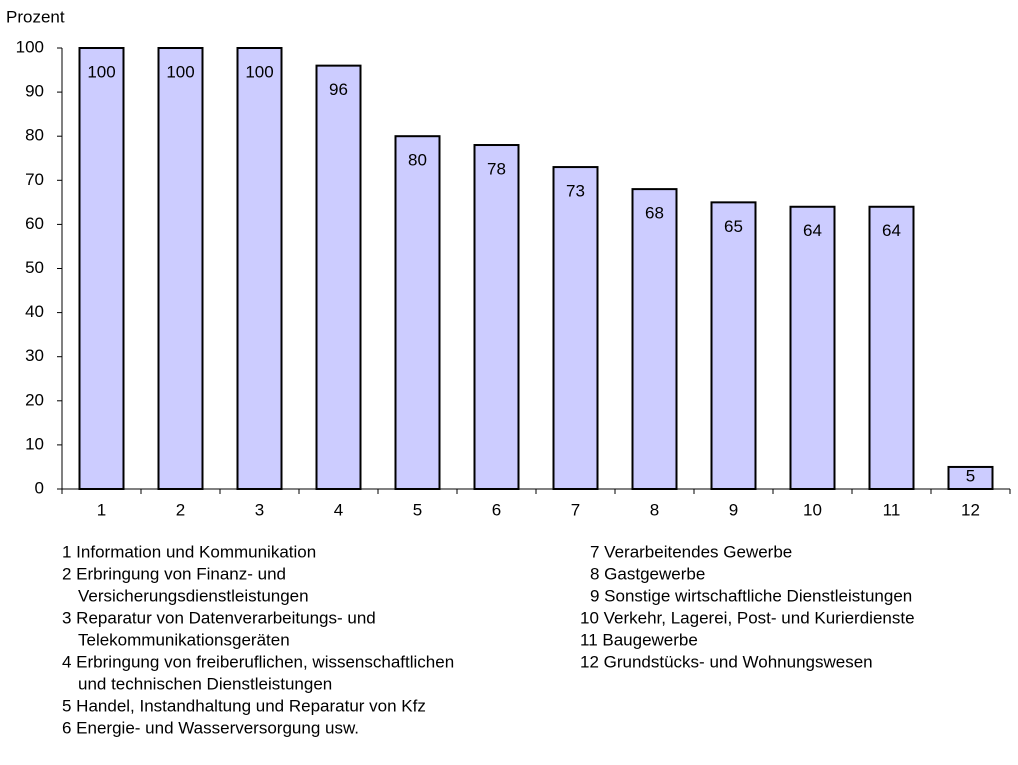 This screenshot has height=765, width=1018. I want to click on legend-text: 8 Gastgewerbe, so click(647, 573).